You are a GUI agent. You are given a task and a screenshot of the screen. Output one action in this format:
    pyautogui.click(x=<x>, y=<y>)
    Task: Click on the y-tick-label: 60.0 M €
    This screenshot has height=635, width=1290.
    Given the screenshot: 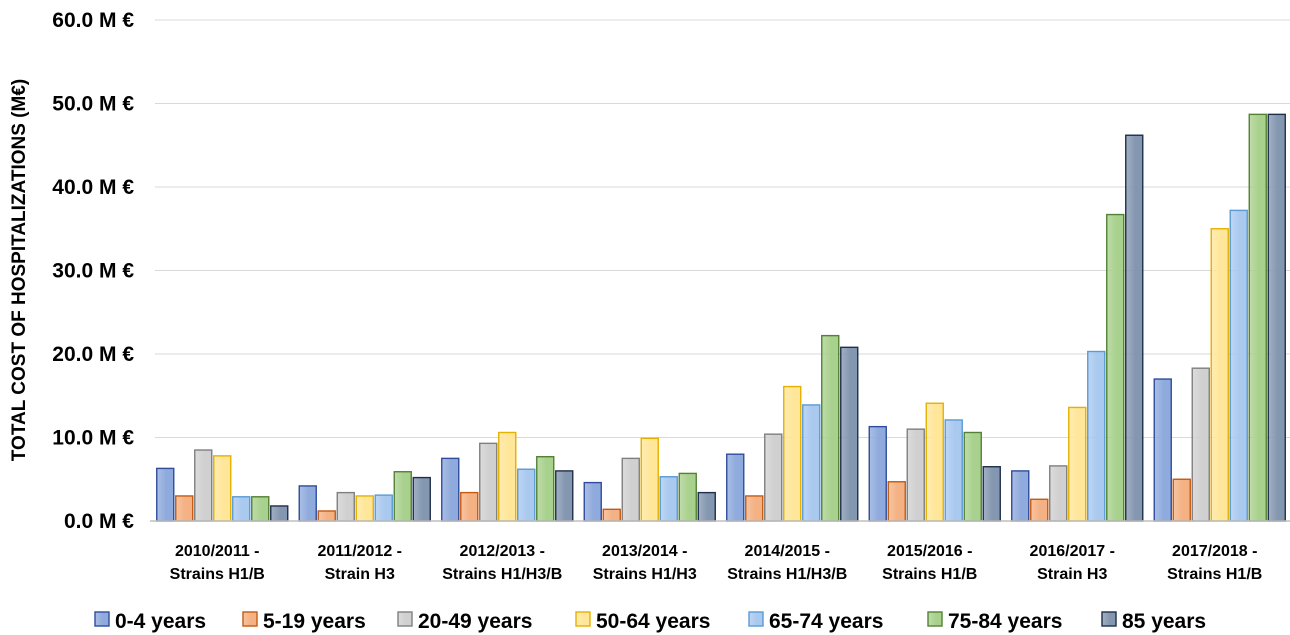 What is the action you would take?
    pyautogui.click(x=93, y=20)
    